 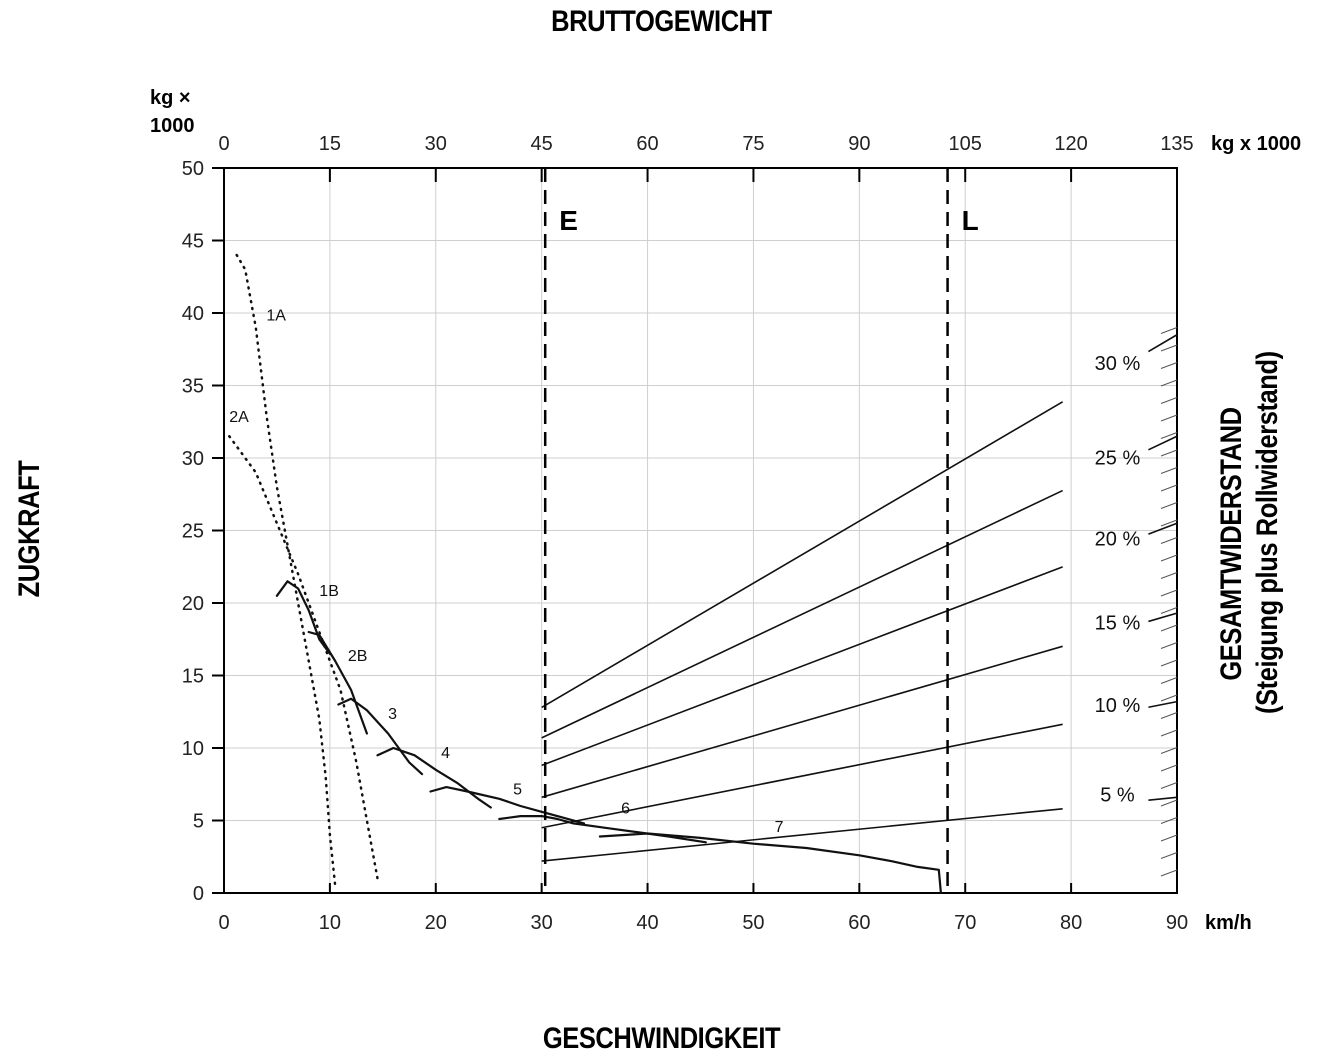 What do you see at coordinates (1118, 364) in the screenshot?
I see `grade-line-label: 30 %` at bounding box center [1118, 364].